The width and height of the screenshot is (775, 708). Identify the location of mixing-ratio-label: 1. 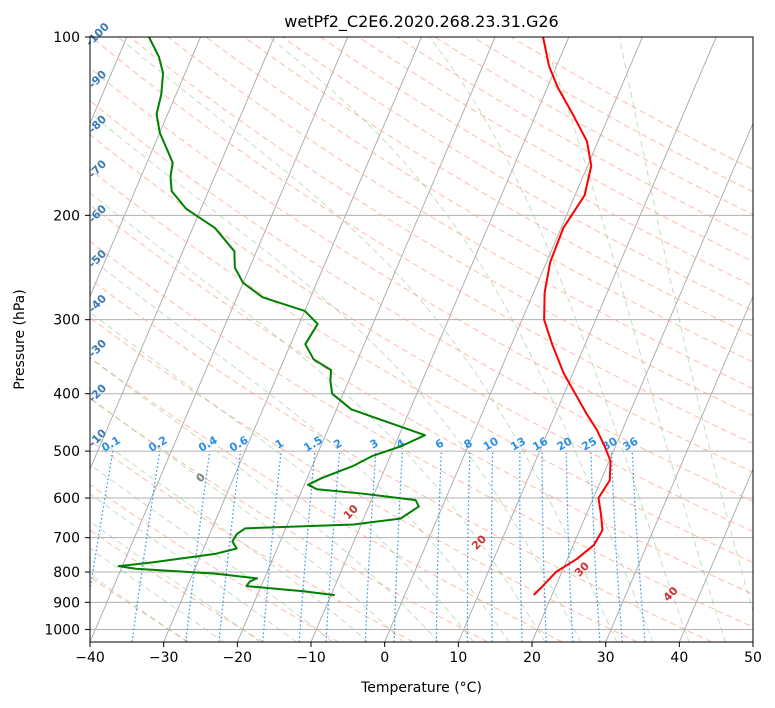
(279, 444).